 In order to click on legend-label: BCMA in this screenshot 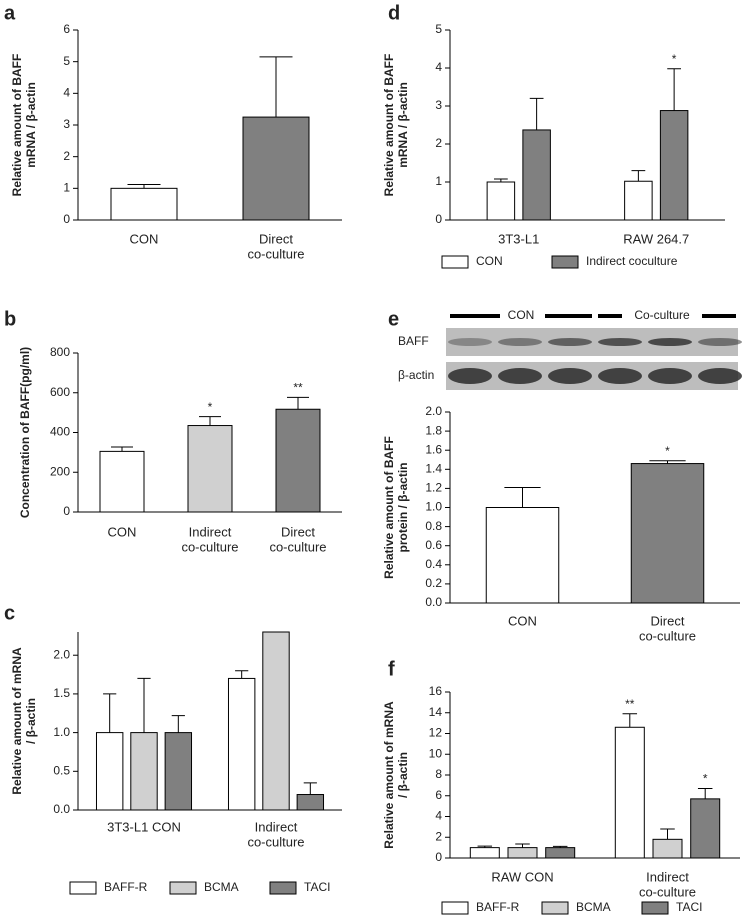, I will do `click(221, 887)`.